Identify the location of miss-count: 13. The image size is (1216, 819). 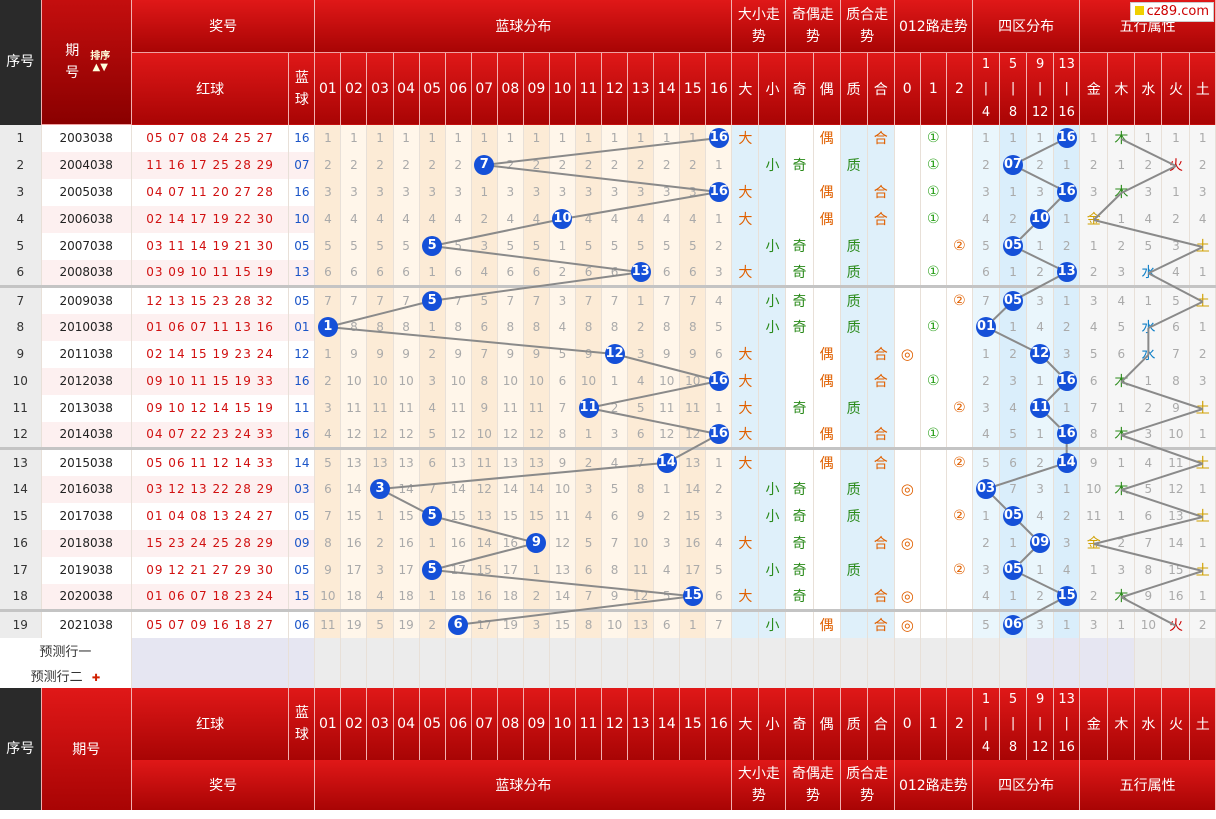
(484, 516).